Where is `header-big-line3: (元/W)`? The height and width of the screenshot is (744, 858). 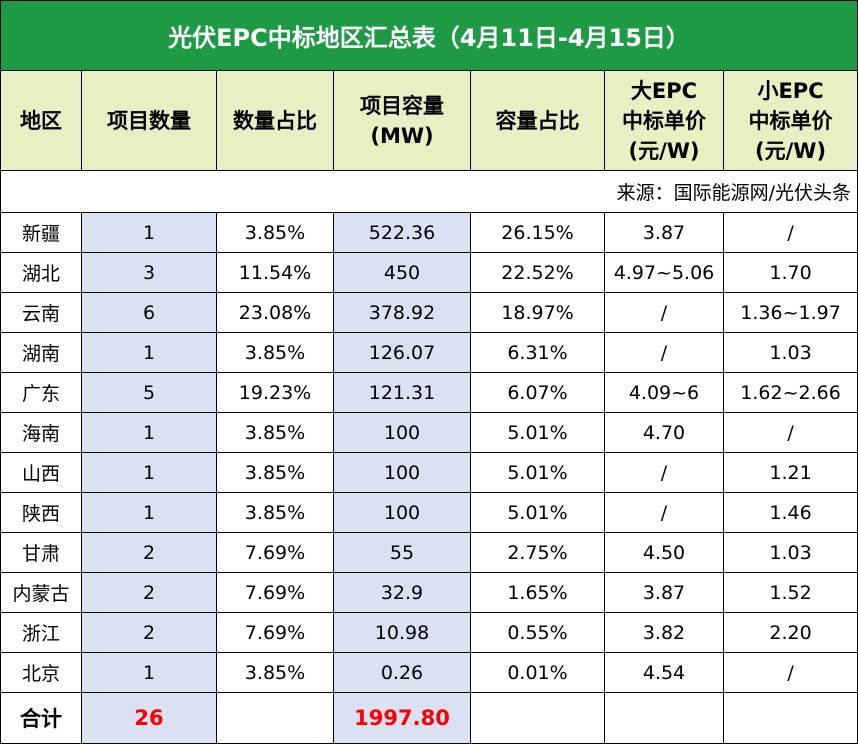
header-big-line3: (元/W) is located at coordinates (664, 150).